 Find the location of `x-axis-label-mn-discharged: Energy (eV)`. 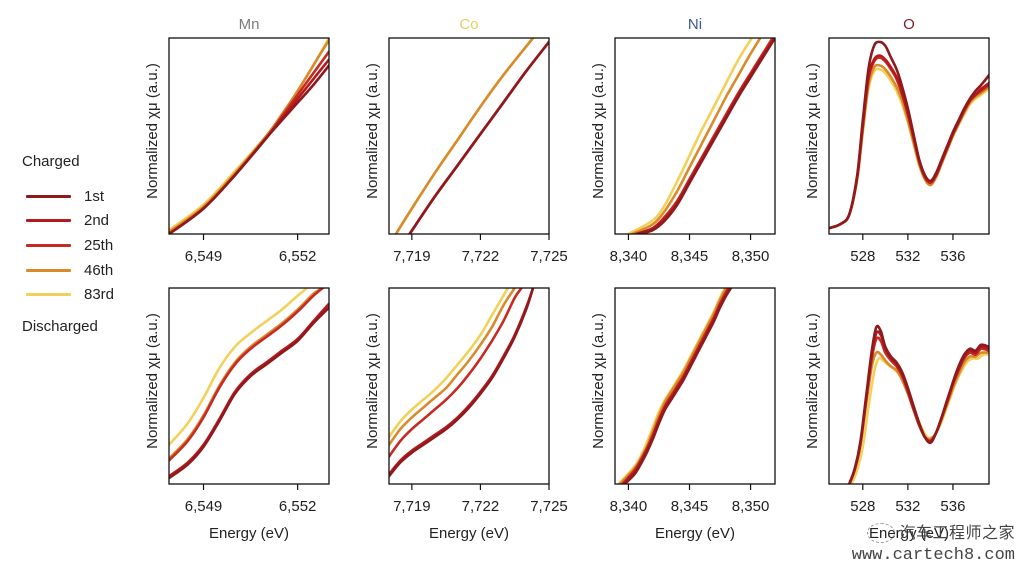

x-axis-label-mn-discharged: Energy (eV) is located at coordinates (249, 533).